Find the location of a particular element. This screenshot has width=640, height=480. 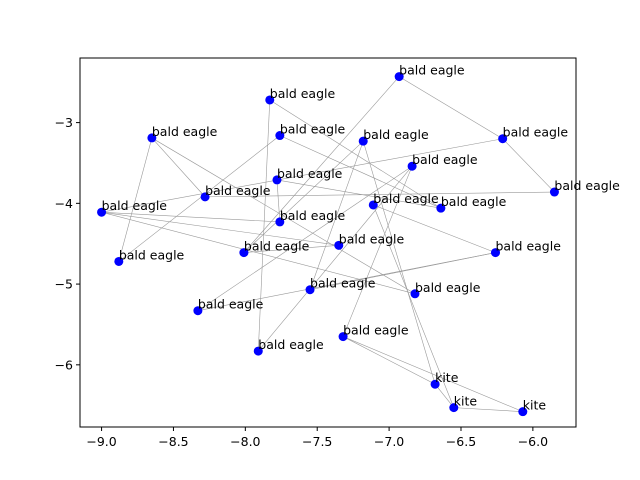

y-tick-label: −4 is located at coordinates (64, 203).